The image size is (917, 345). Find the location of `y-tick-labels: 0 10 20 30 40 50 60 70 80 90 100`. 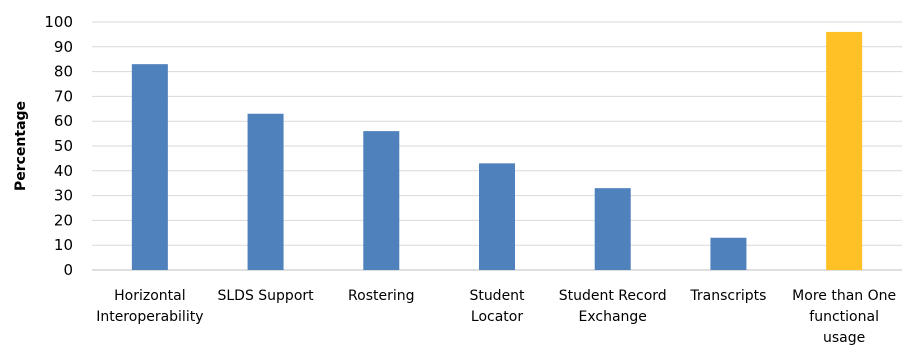

y-tick-labels: 0 10 20 30 40 50 60 70 80 90 100 is located at coordinates (58, 146).